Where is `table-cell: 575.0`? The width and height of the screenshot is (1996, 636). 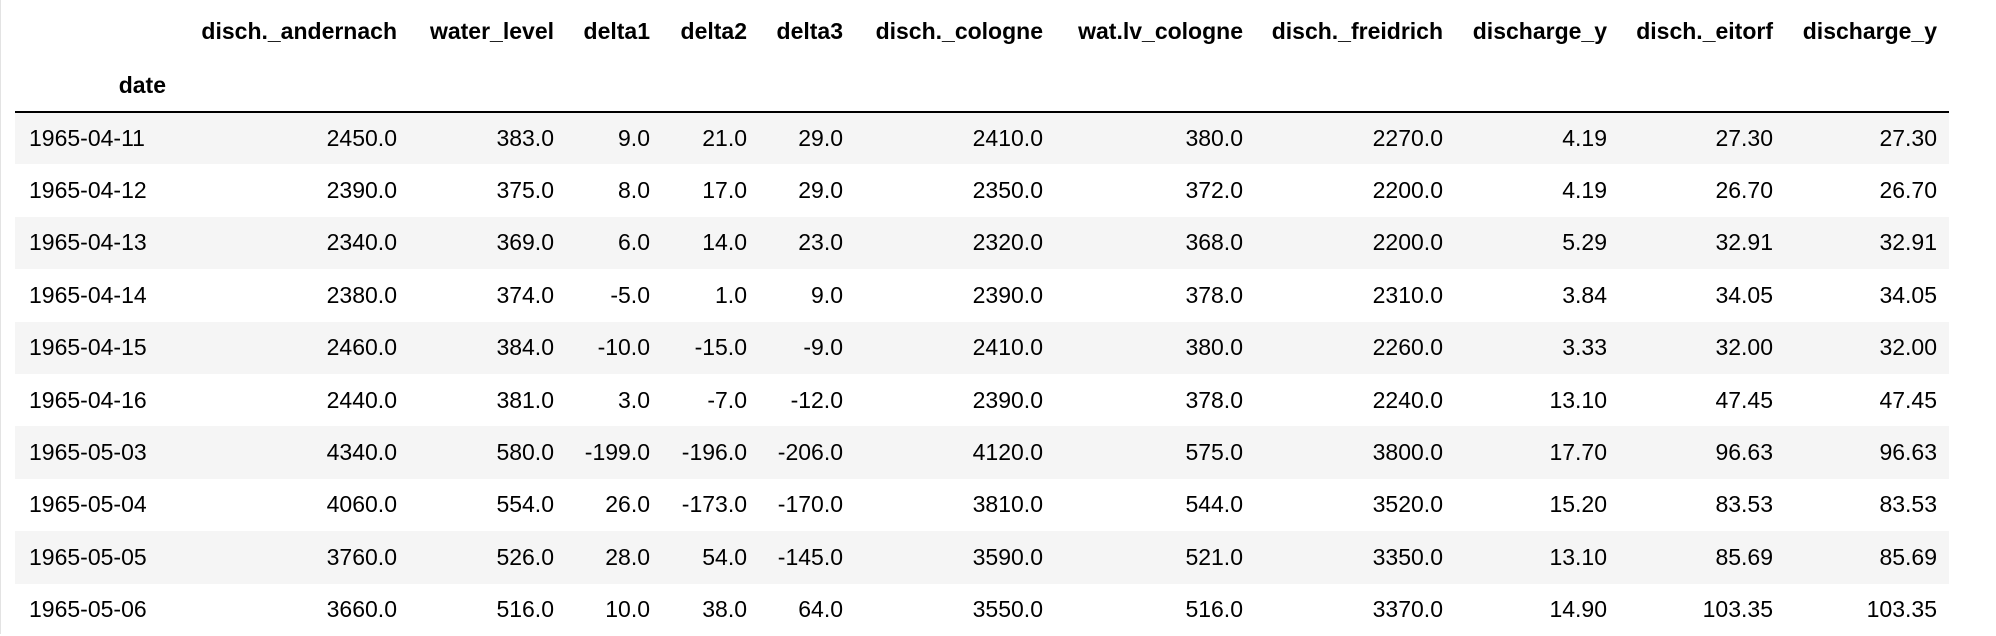
table-cell: 575.0 is located at coordinates (1214, 452).